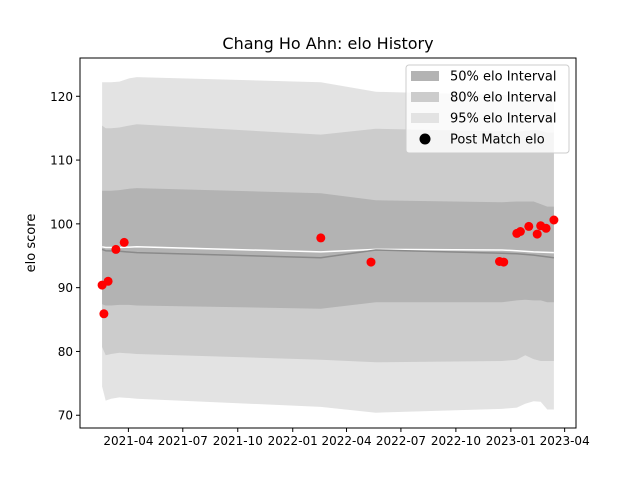 This screenshot has width=640, height=485. What do you see at coordinates (425, 139) in the screenshot?
I see `legend-marker-post-match-elo` at bounding box center [425, 139].